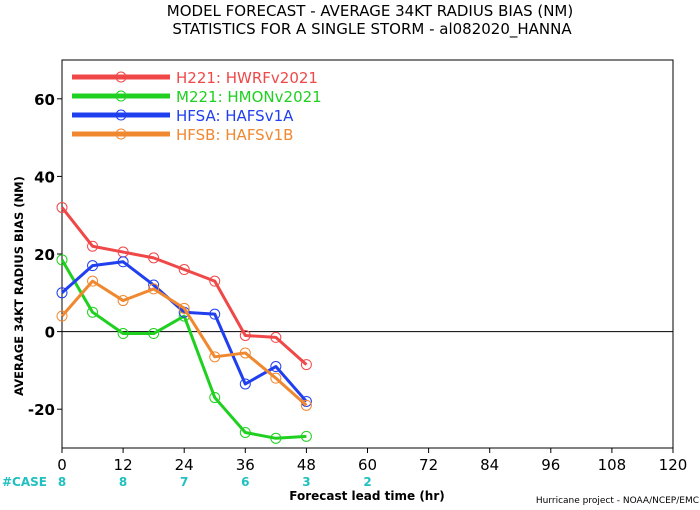  I want to click on case-count: 6, so click(245, 482).